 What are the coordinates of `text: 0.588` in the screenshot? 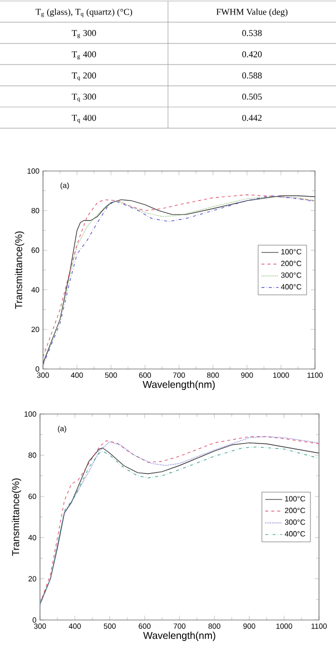 It's located at (252, 75).